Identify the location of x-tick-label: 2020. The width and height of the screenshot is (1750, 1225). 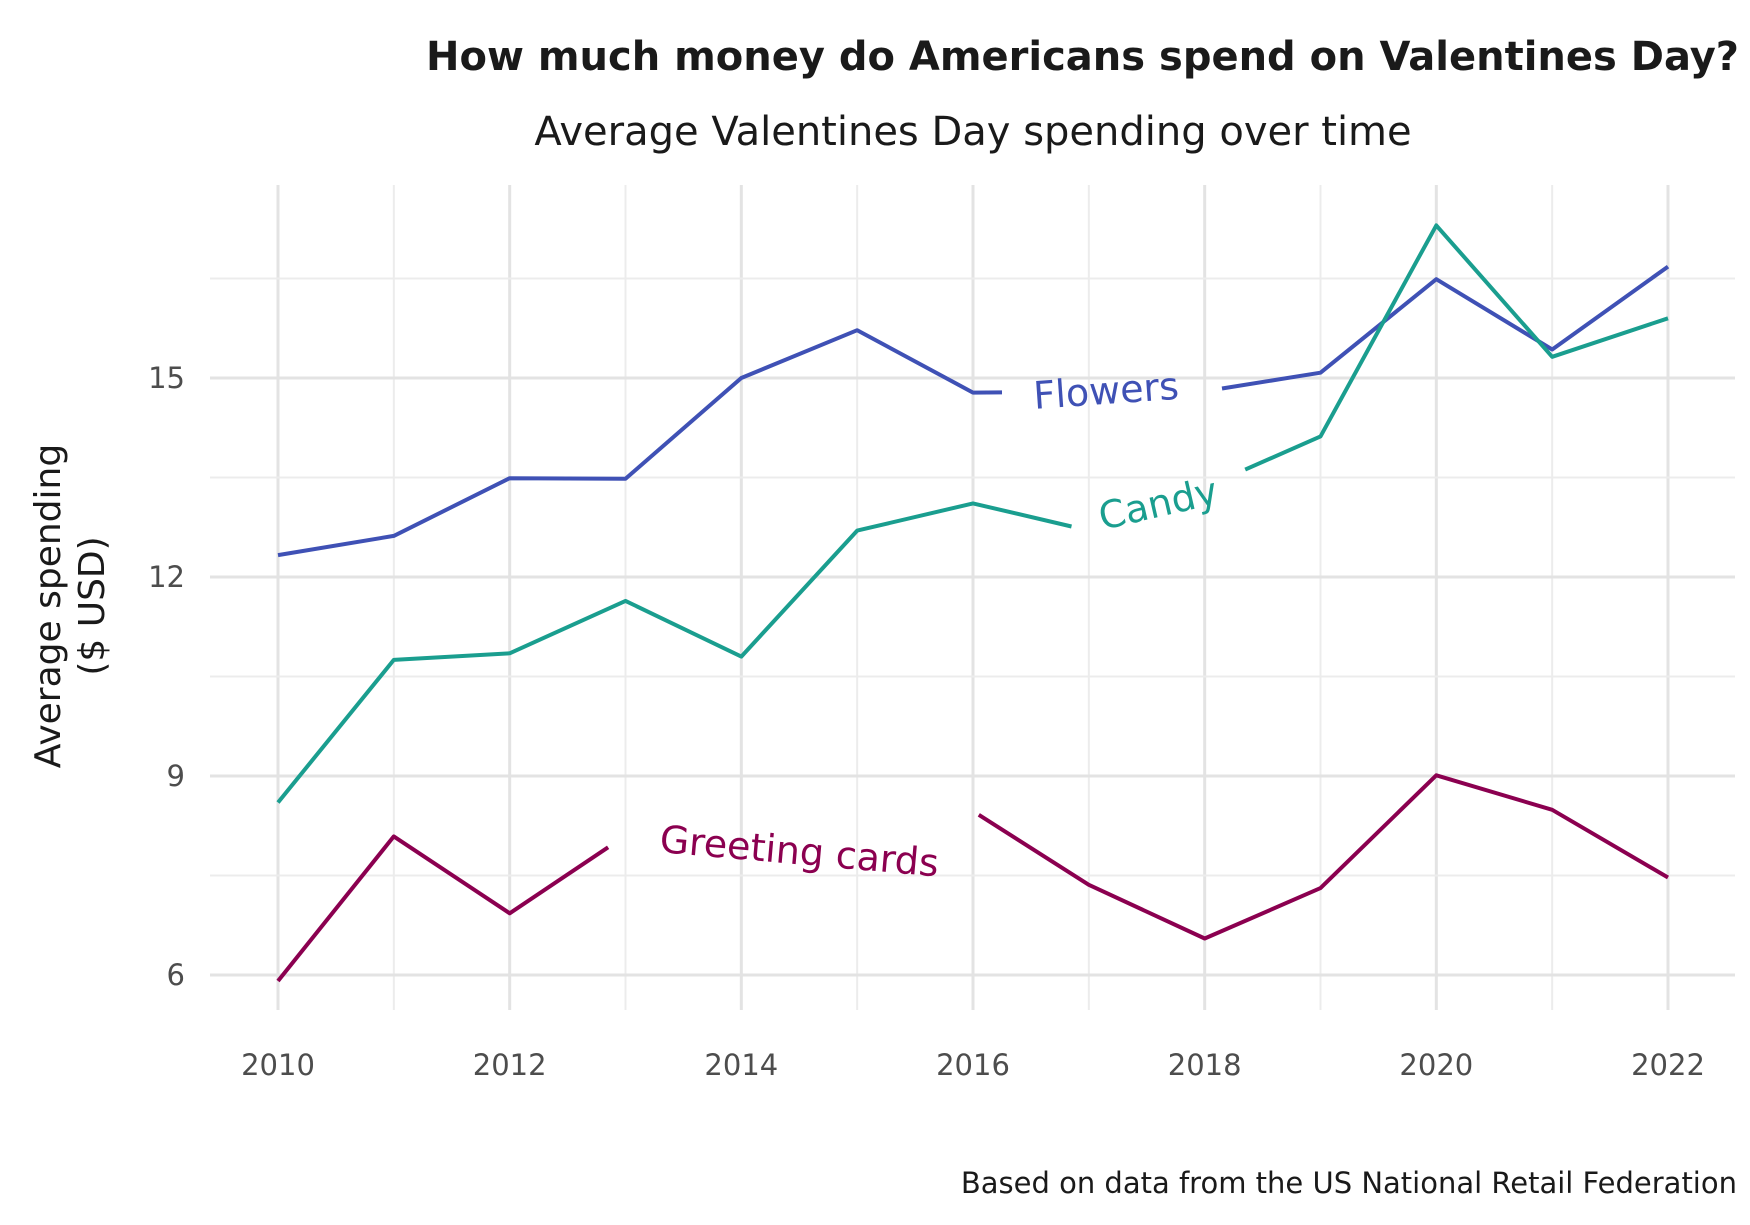
(1436, 1065).